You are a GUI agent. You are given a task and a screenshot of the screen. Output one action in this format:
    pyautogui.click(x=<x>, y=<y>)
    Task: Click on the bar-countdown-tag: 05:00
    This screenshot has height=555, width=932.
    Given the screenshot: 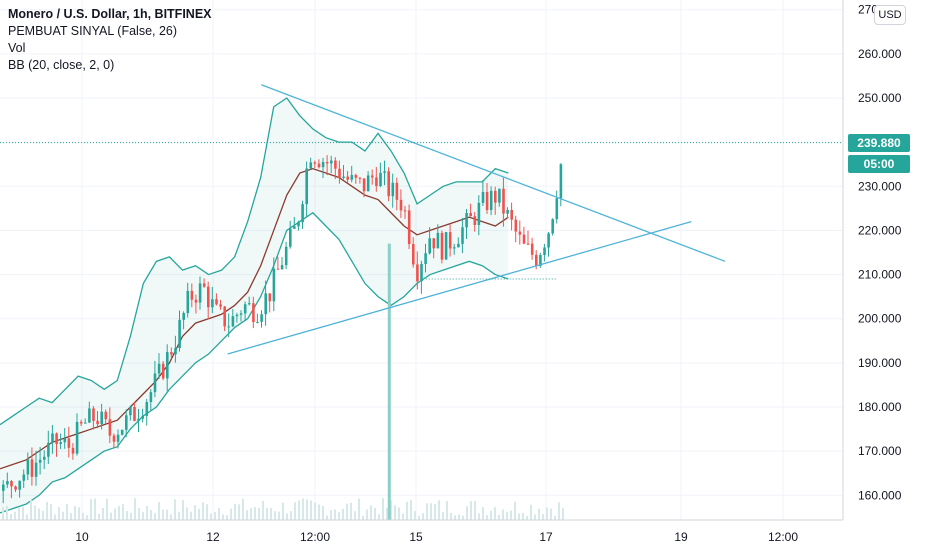 What is the action you would take?
    pyautogui.click(x=879, y=163)
    